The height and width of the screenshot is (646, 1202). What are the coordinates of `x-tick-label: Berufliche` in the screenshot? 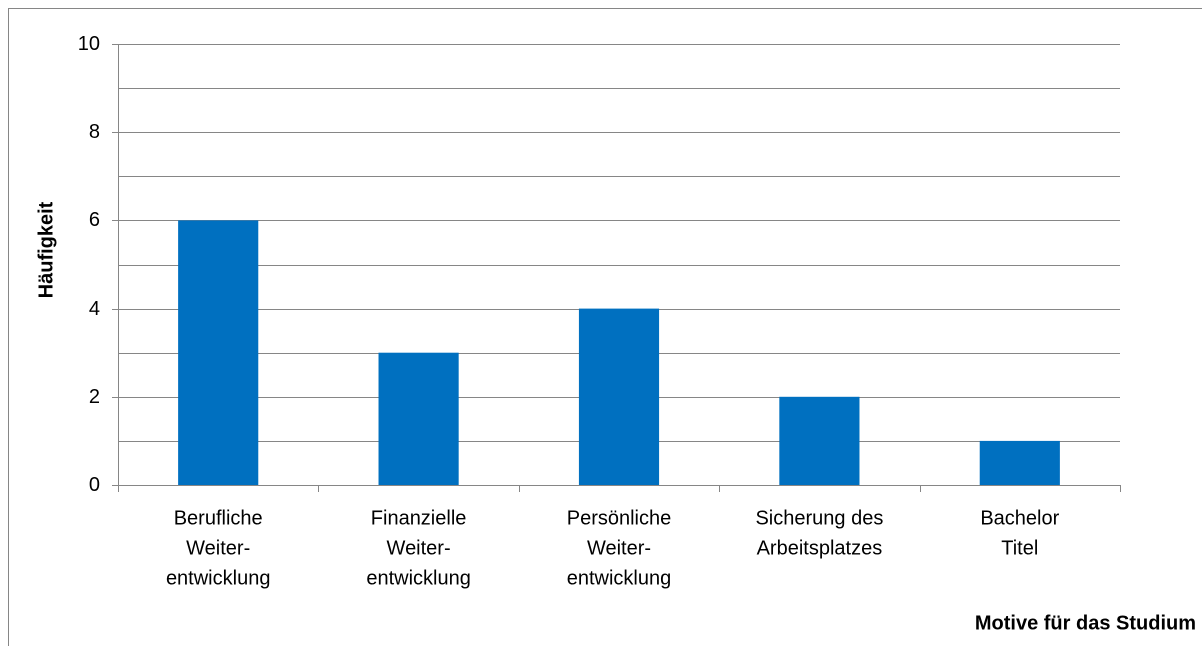 It's located at (218, 518).